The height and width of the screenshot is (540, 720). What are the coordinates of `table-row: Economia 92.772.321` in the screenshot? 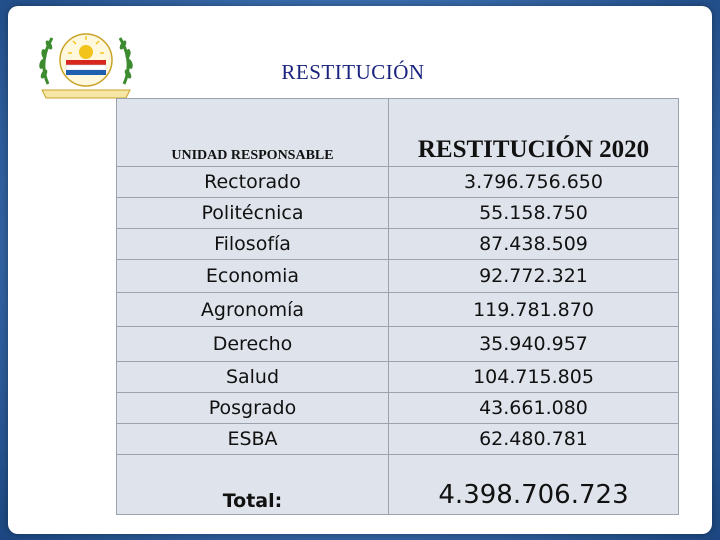 It's located at (397, 276).